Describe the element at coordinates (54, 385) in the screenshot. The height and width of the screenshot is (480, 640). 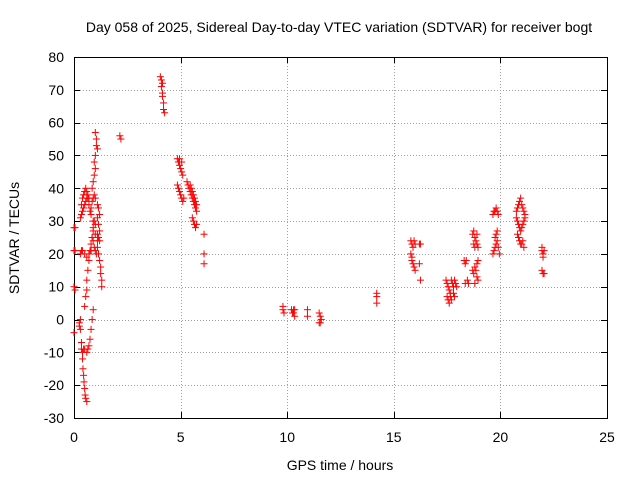
I see `y-tick-label: -20` at that location.